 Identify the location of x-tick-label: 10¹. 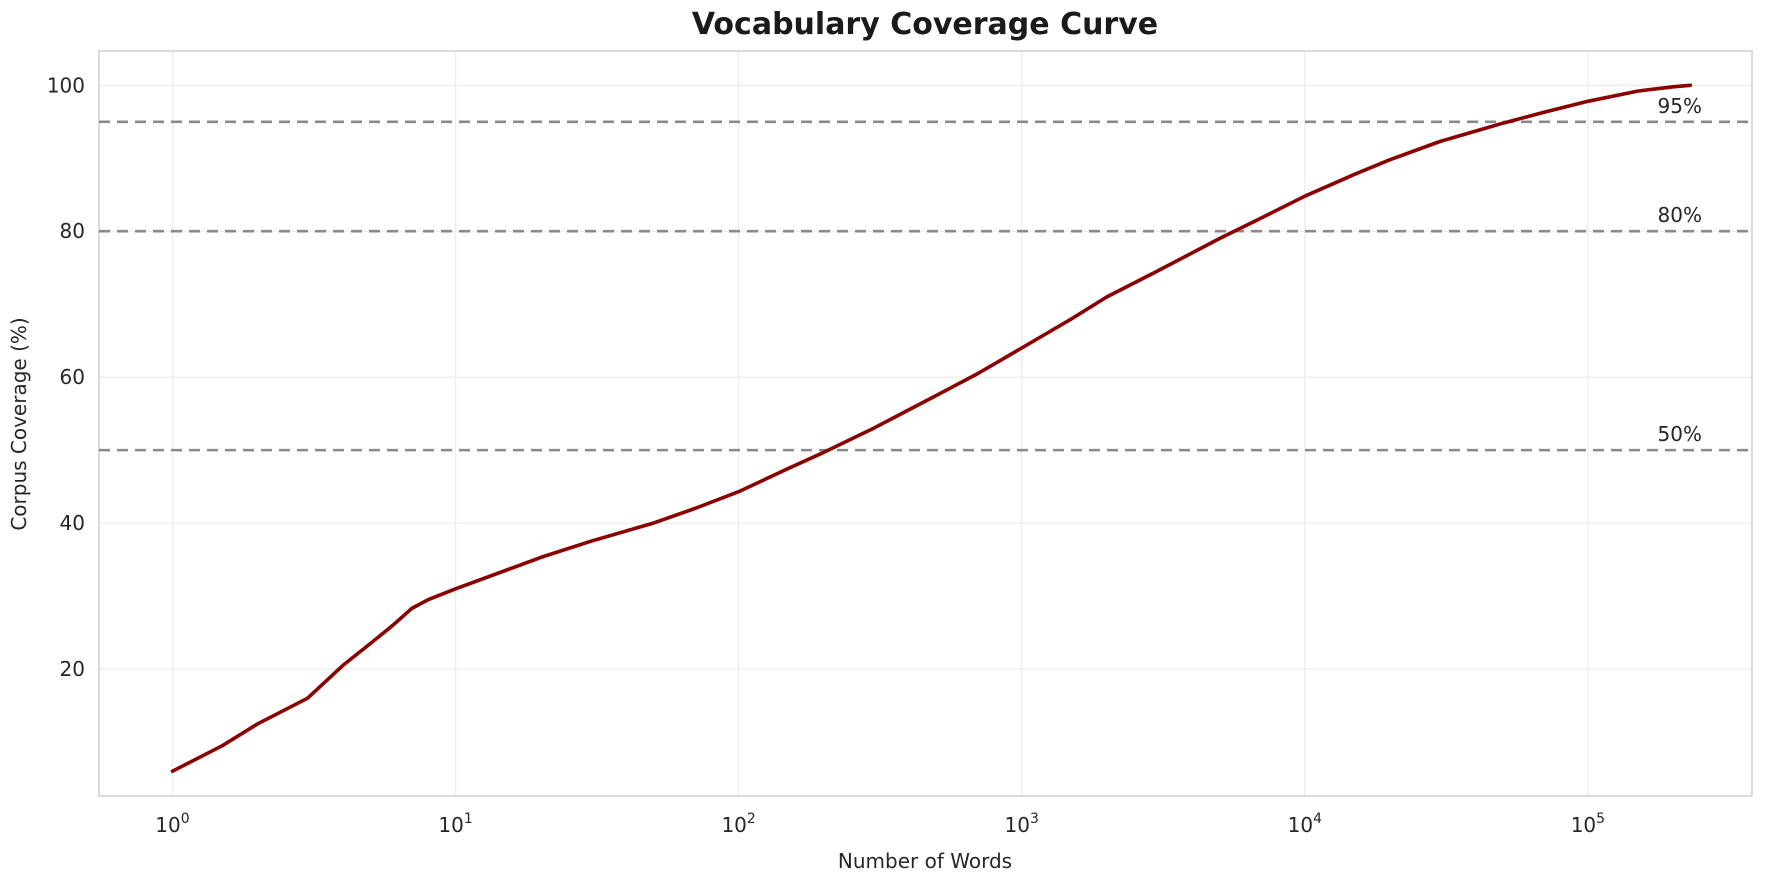
(455, 824).